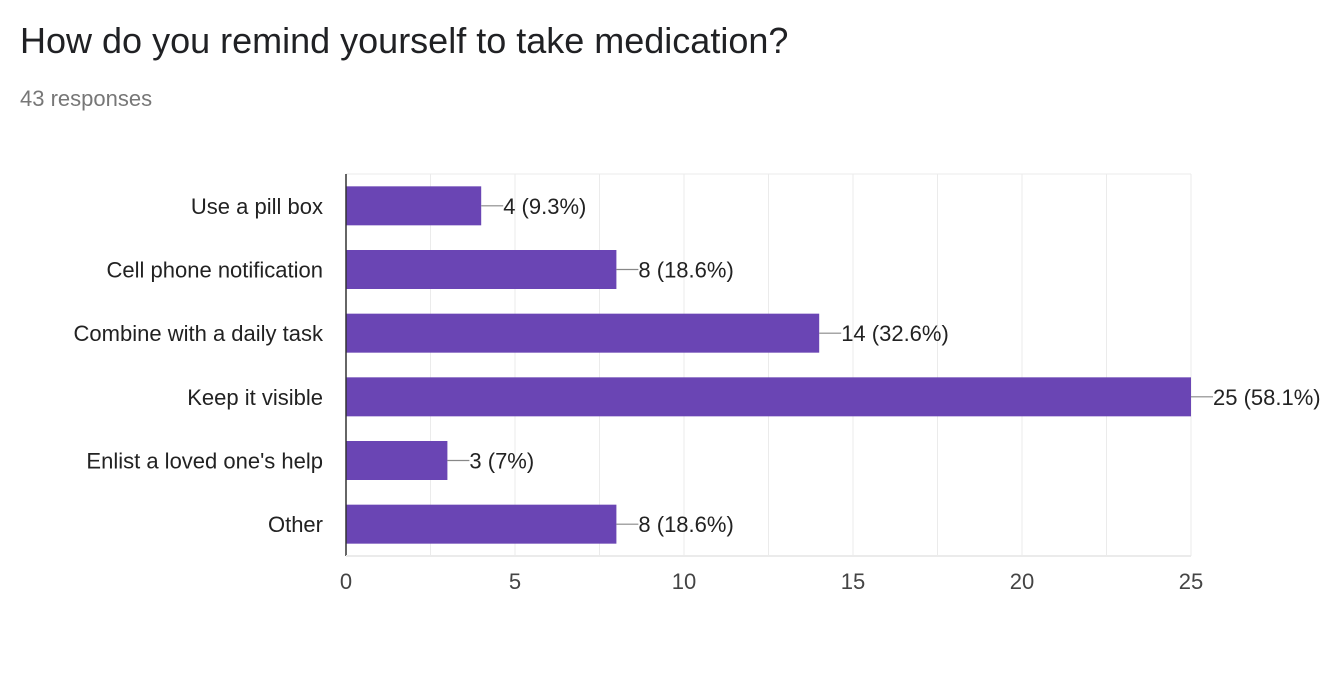 The image size is (1344, 696). Describe the element at coordinates (346, 581) in the screenshot. I see `x-tick-label: 0` at that location.